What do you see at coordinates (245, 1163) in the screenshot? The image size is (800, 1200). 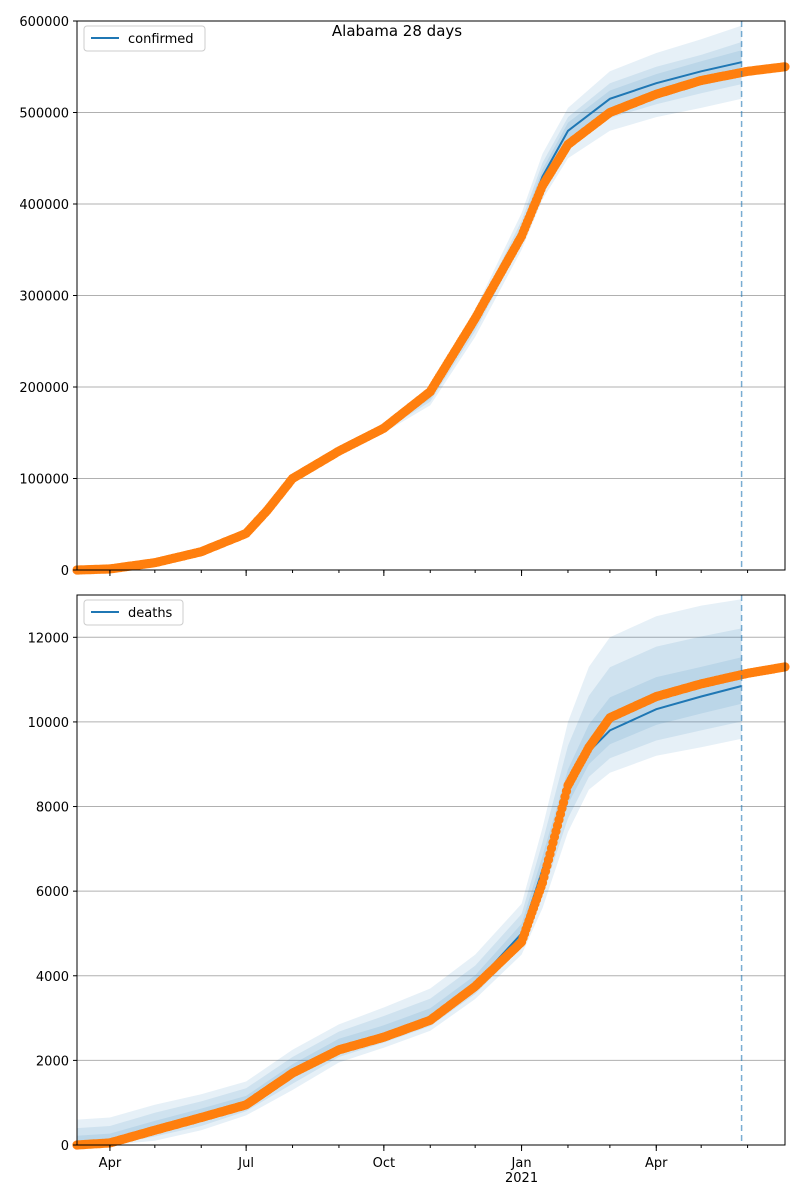 I see `xtick-label: Jul` at bounding box center [245, 1163].